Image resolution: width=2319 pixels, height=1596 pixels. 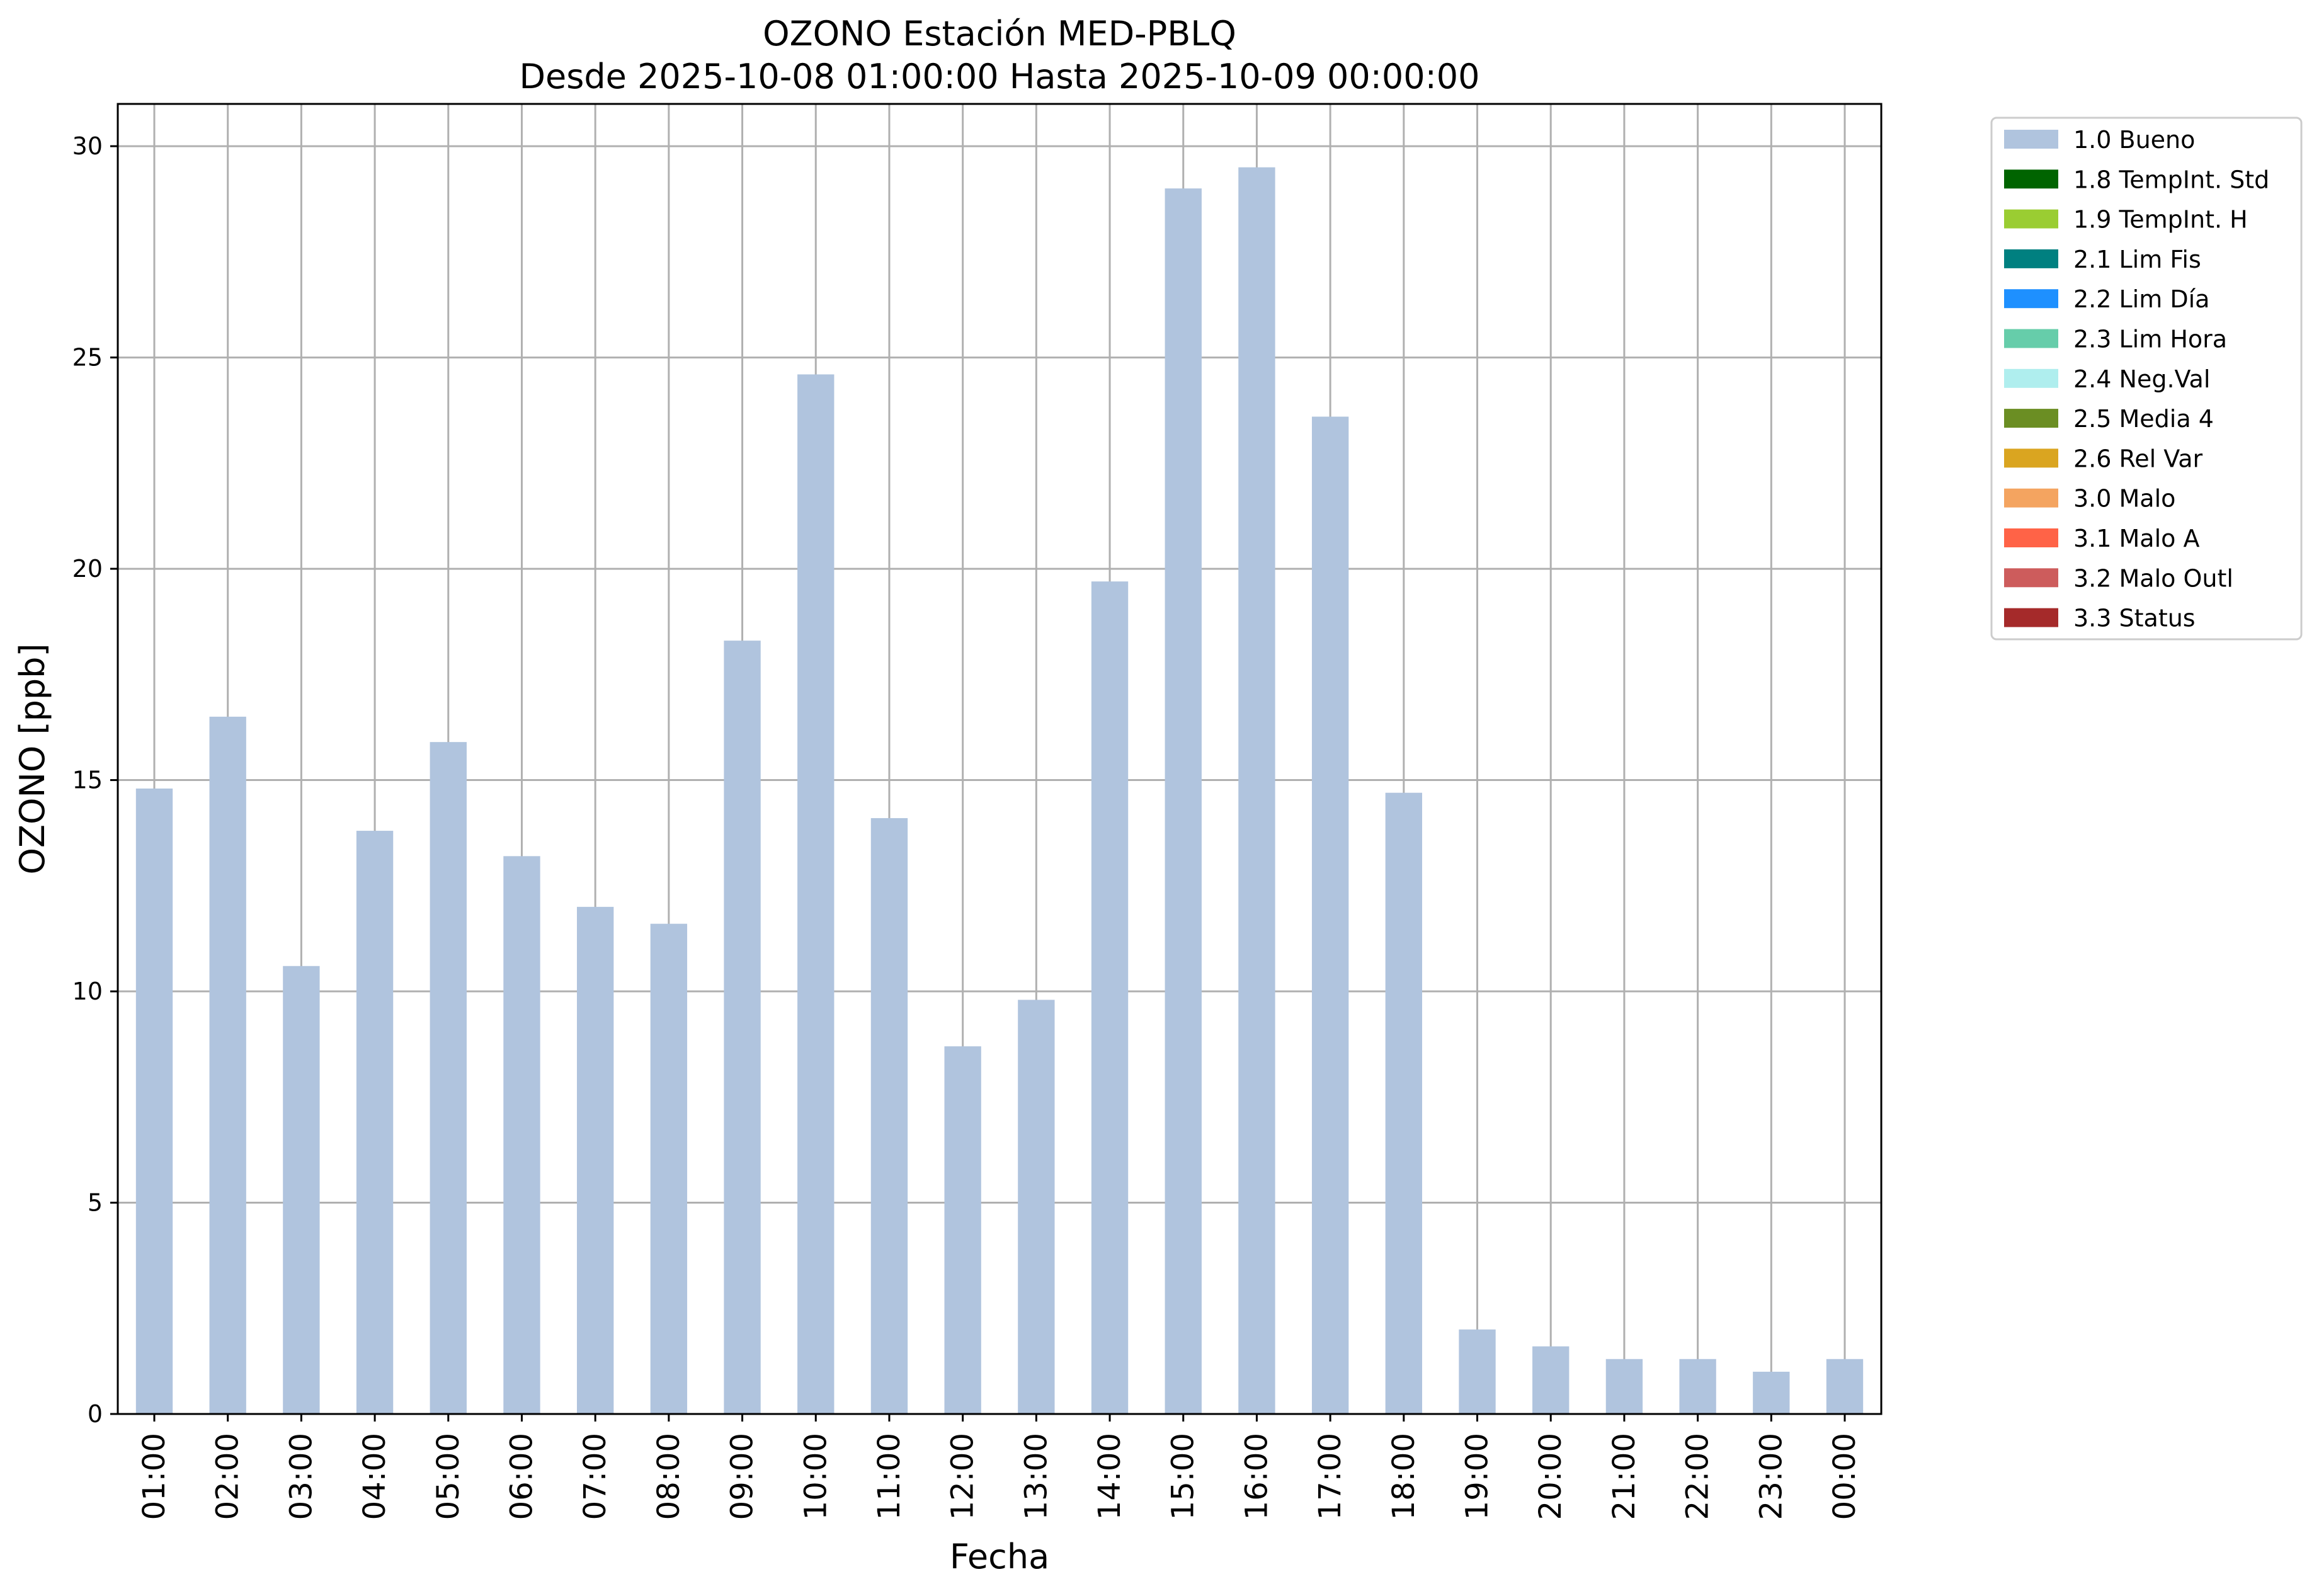 I want to click on legend-label: 2.5 Media 4, so click(x=2143, y=419).